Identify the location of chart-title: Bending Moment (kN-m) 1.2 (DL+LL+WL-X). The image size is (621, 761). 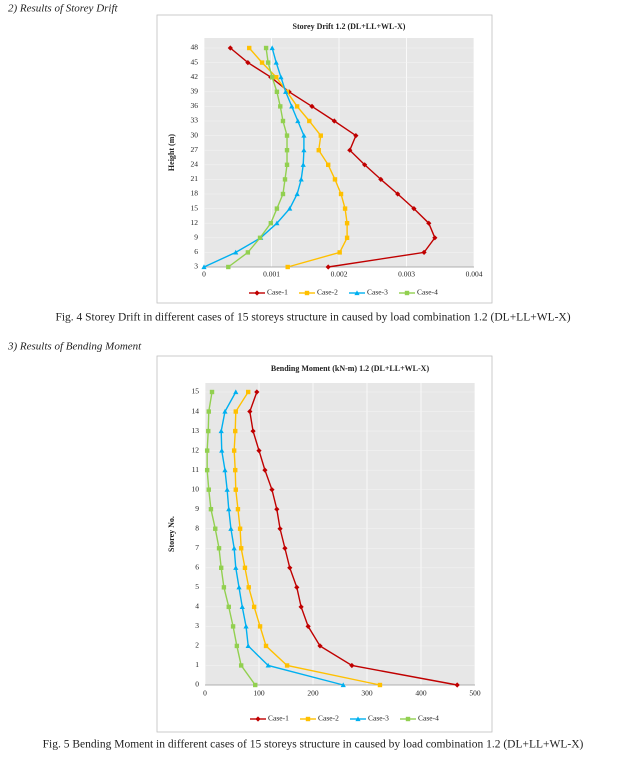
(350, 368).